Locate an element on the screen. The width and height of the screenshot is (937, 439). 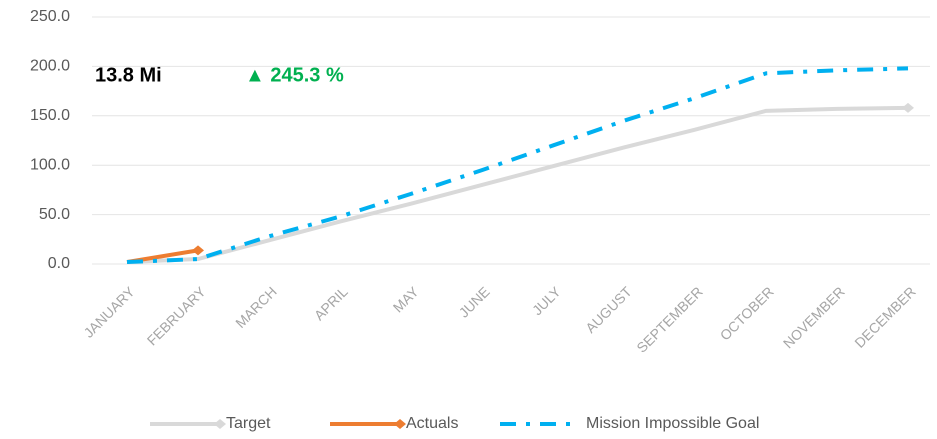
y-tick-label: 200.0 is located at coordinates (50, 66).